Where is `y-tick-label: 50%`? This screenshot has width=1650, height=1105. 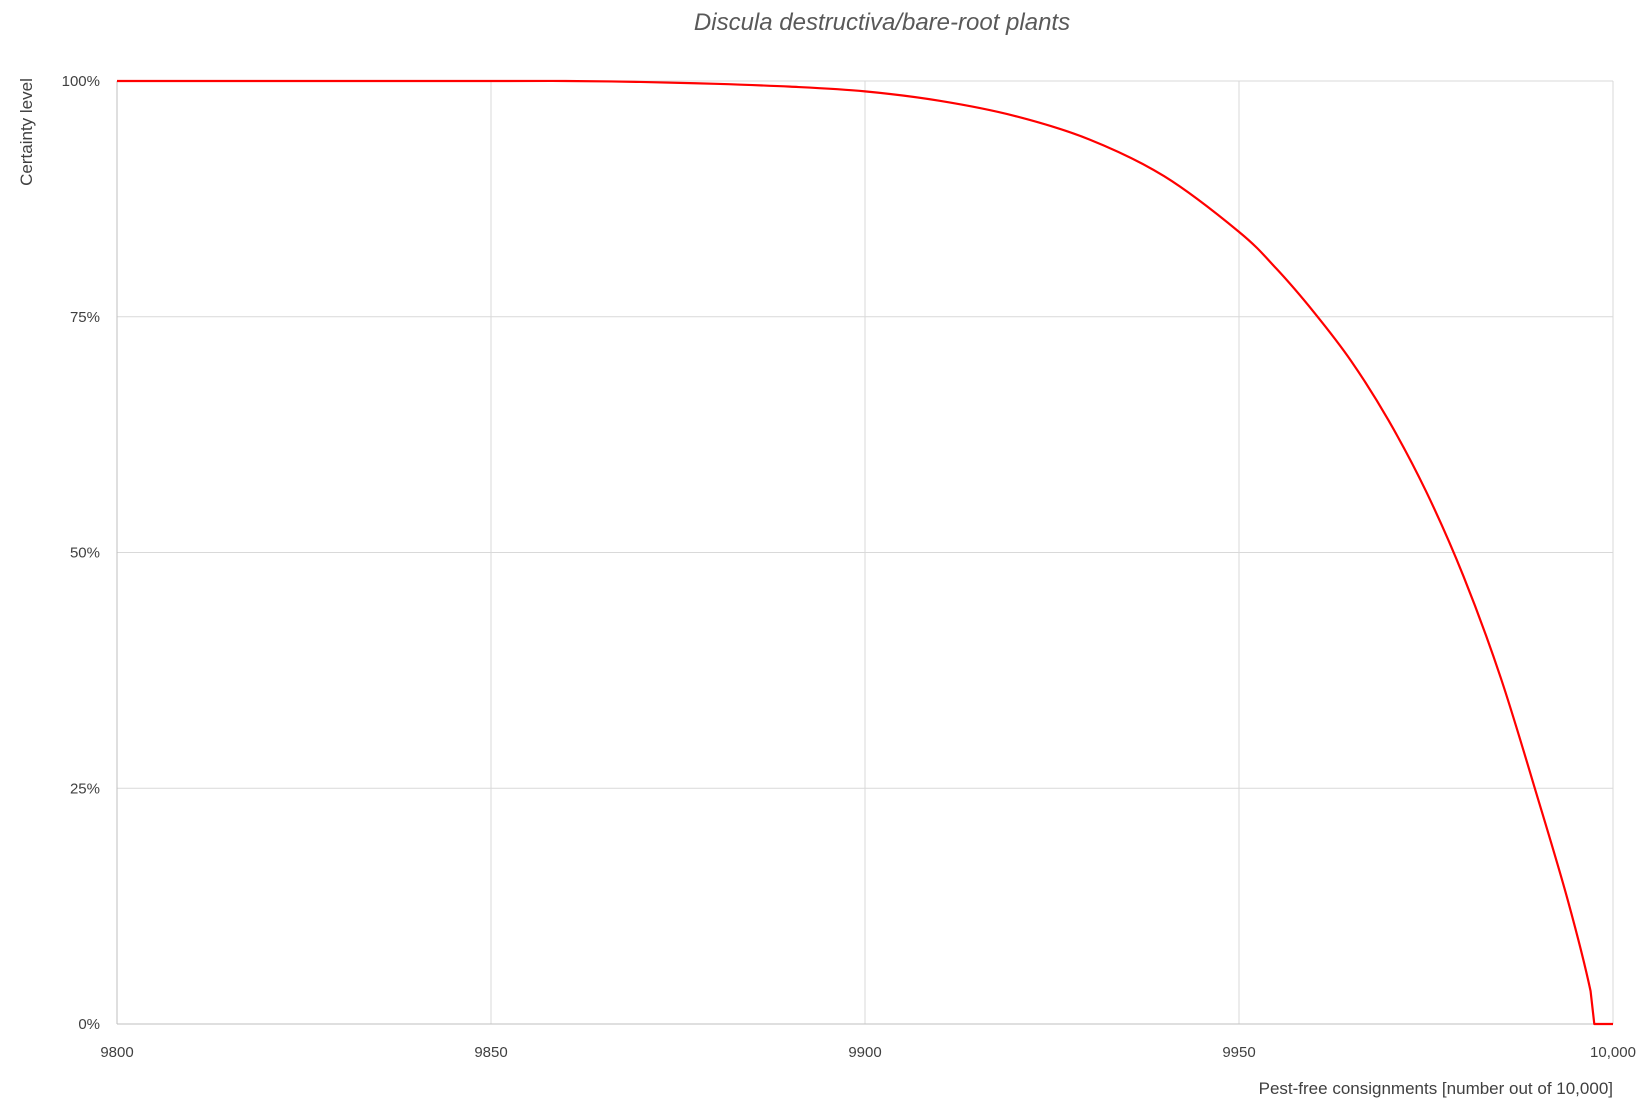
y-tick-label: 50% is located at coordinates (85, 553).